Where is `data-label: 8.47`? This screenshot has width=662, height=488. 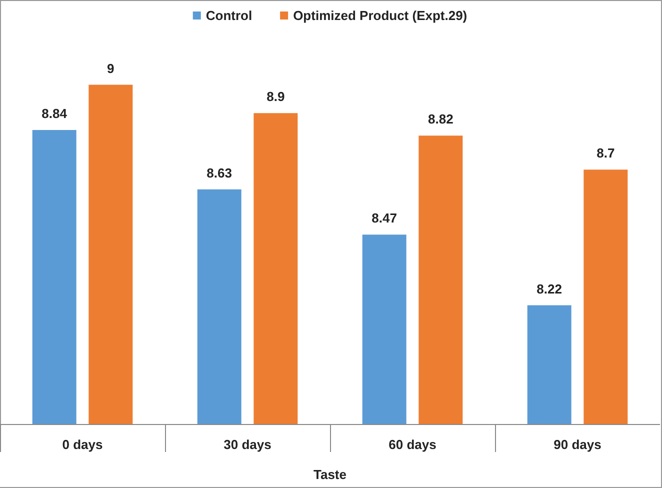
data-label: 8.47 is located at coordinates (384, 218).